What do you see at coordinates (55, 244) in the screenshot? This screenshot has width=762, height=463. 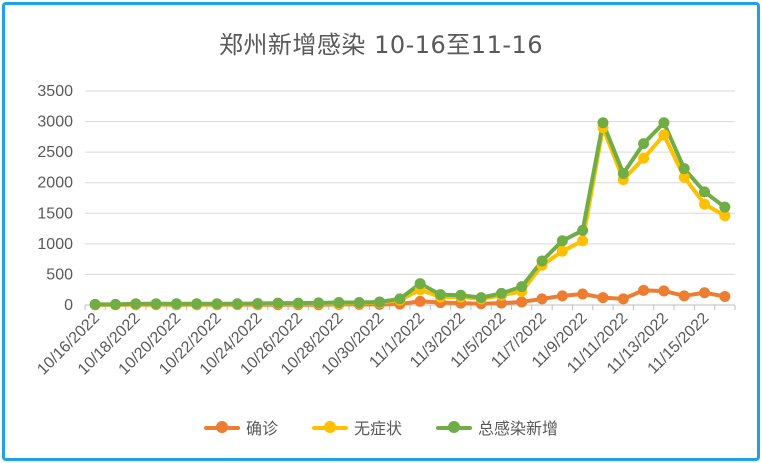 I see `y-tick-label: 1000` at bounding box center [55, 244].